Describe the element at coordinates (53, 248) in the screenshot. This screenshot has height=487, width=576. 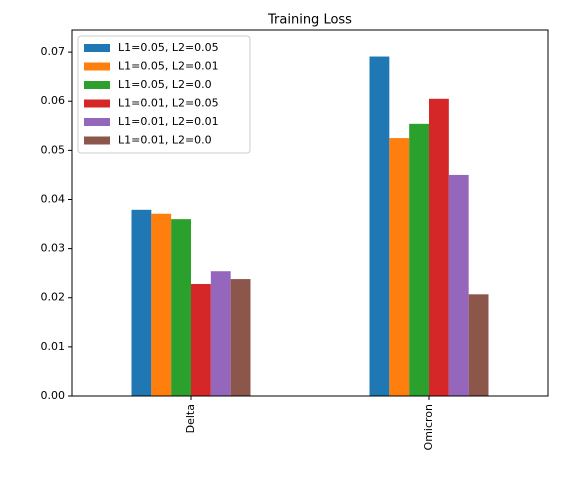
I see `y-tick-label: 0.03` at that location.